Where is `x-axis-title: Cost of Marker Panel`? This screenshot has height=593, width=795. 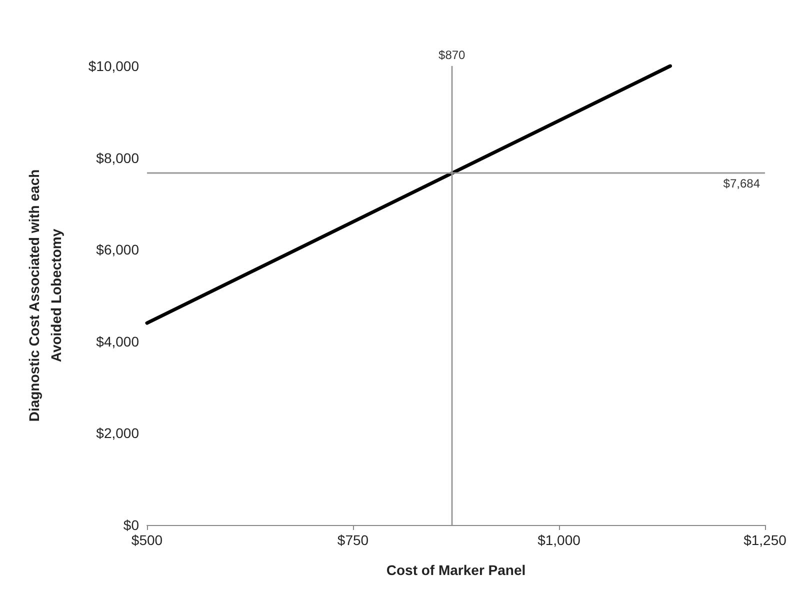
x-axis-title: Cost of Marker Panel is located at coordinates (456, 570).